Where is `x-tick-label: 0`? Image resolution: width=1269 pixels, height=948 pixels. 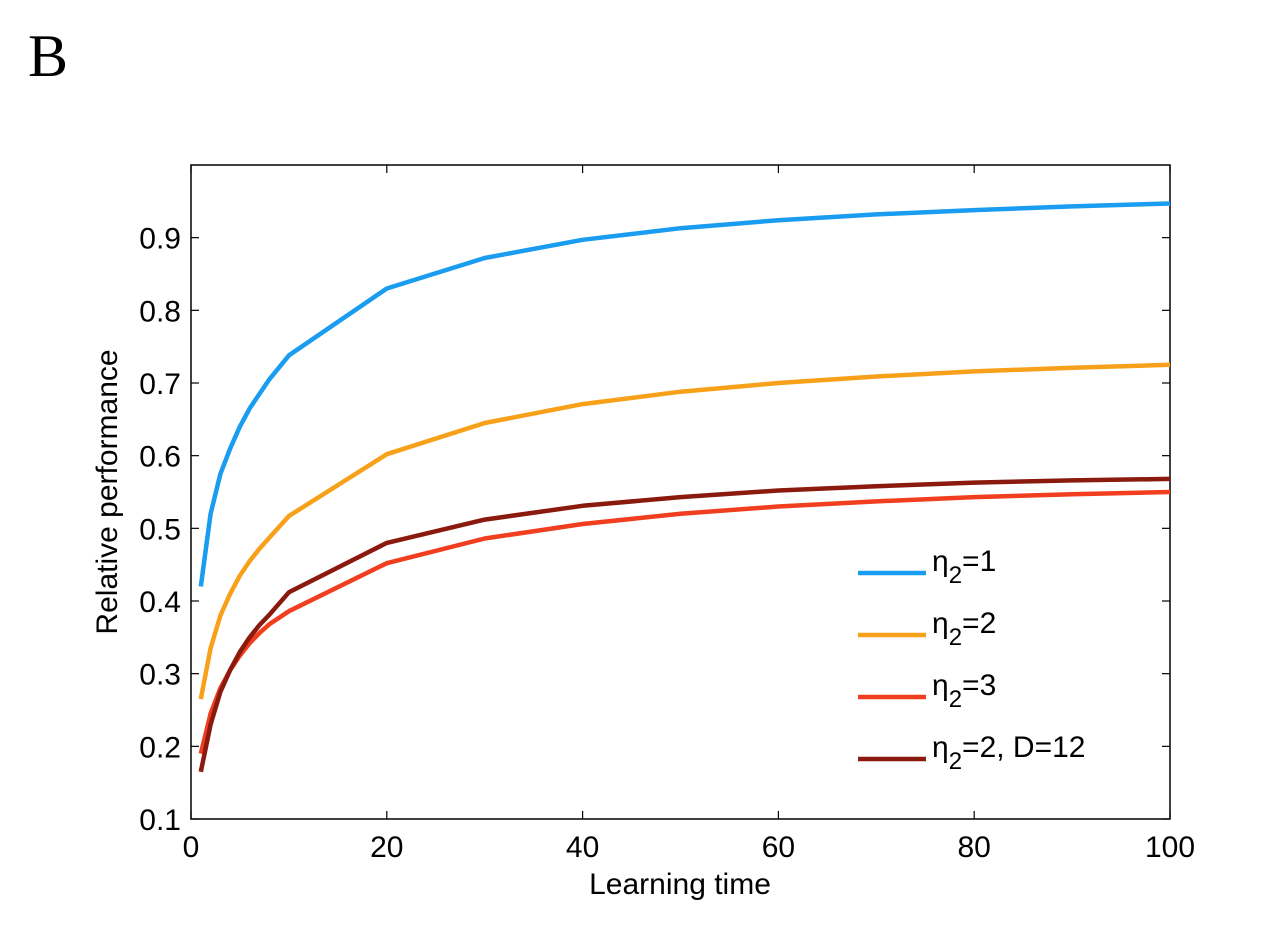 x-tick-label: 0 is located at coordinates (191, 847).